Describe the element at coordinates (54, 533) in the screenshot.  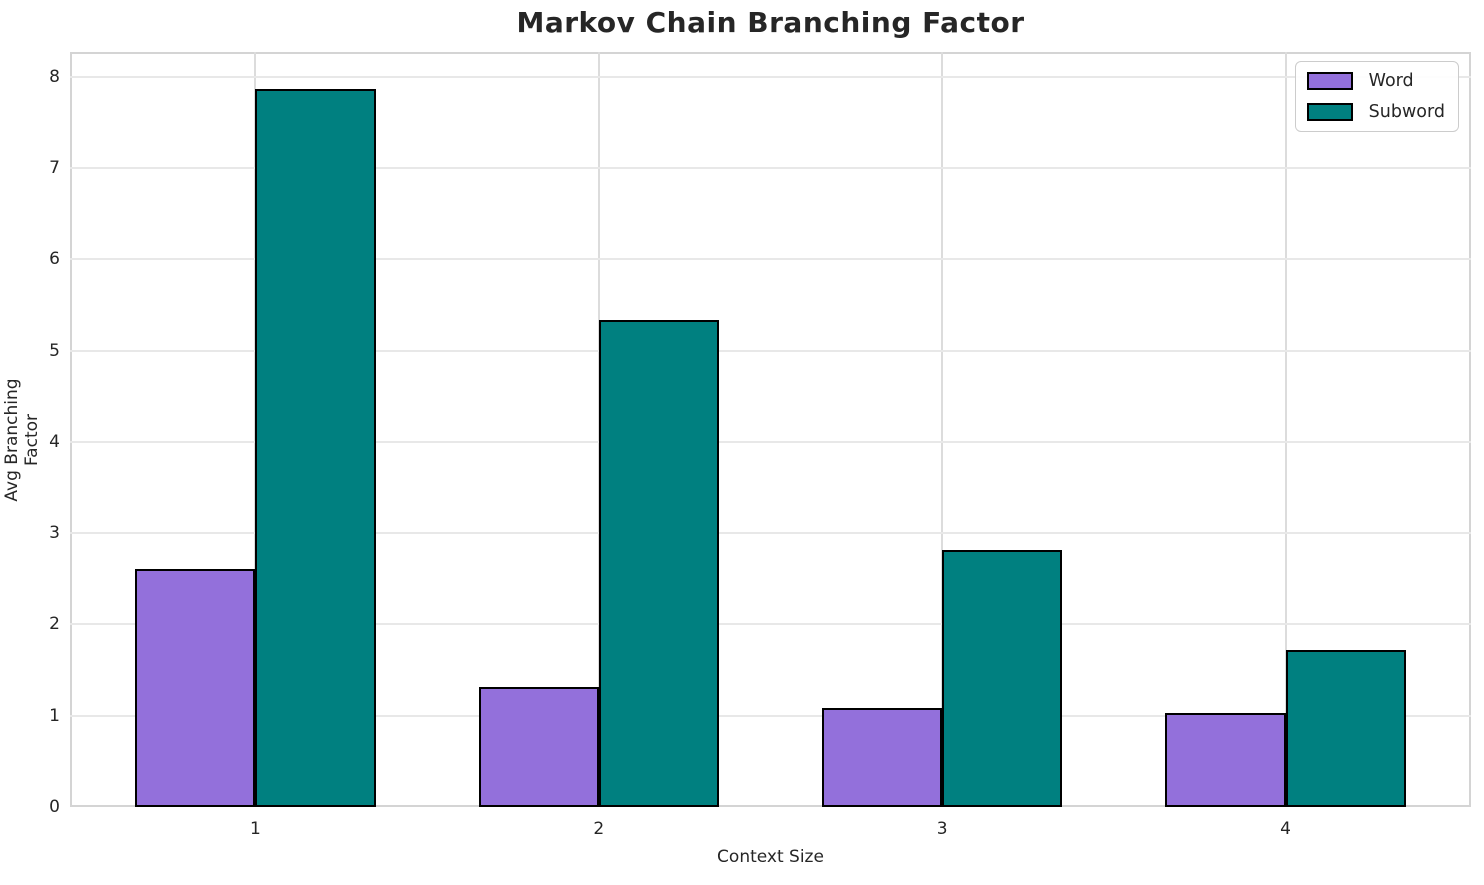
I see `y-tick-label: 3` at that location.